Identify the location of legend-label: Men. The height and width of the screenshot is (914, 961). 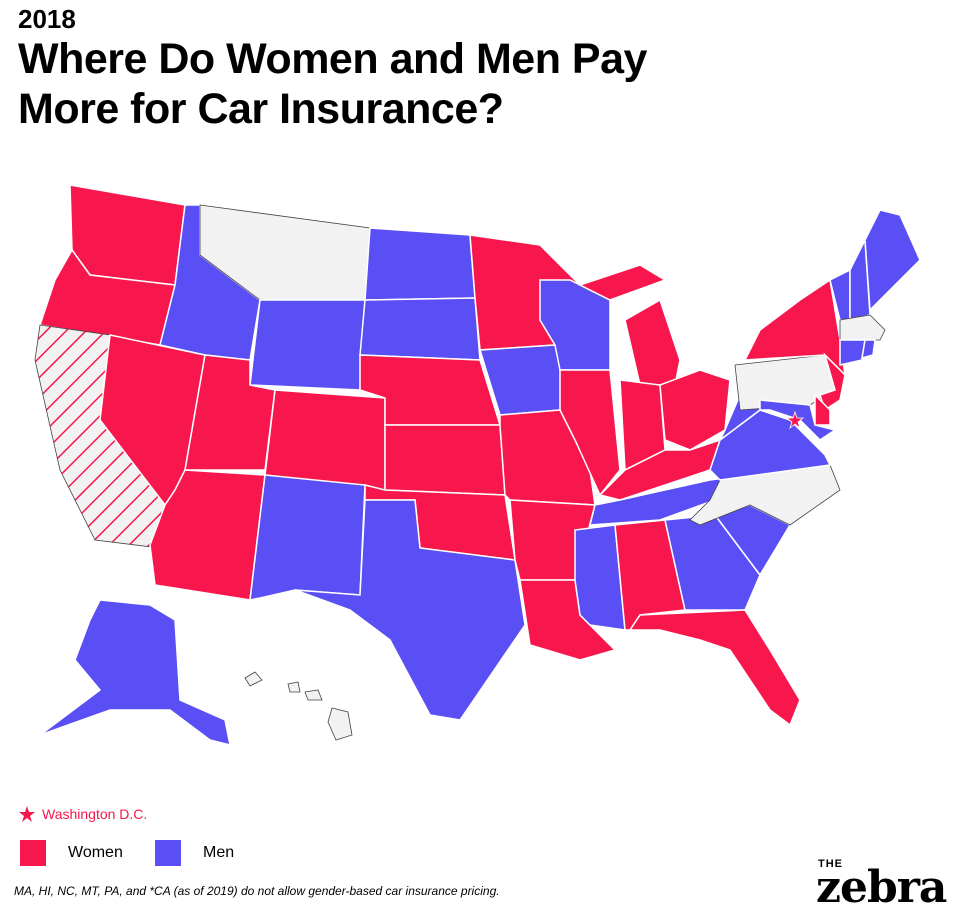
(219, 852).